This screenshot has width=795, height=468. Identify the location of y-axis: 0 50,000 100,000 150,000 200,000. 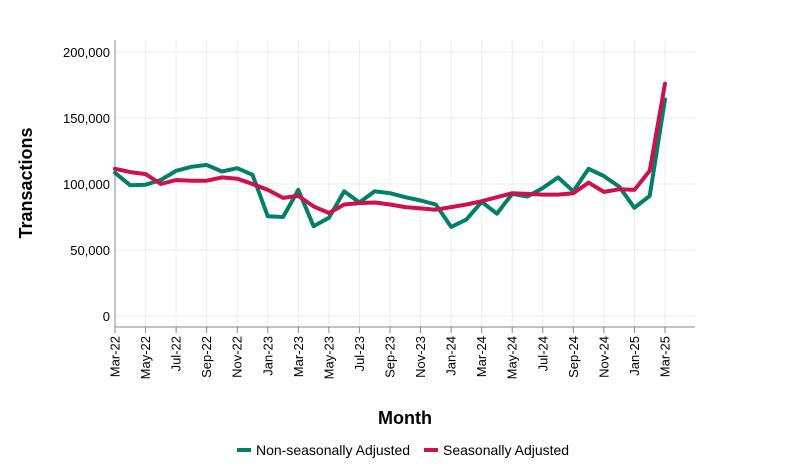
(89, 183).